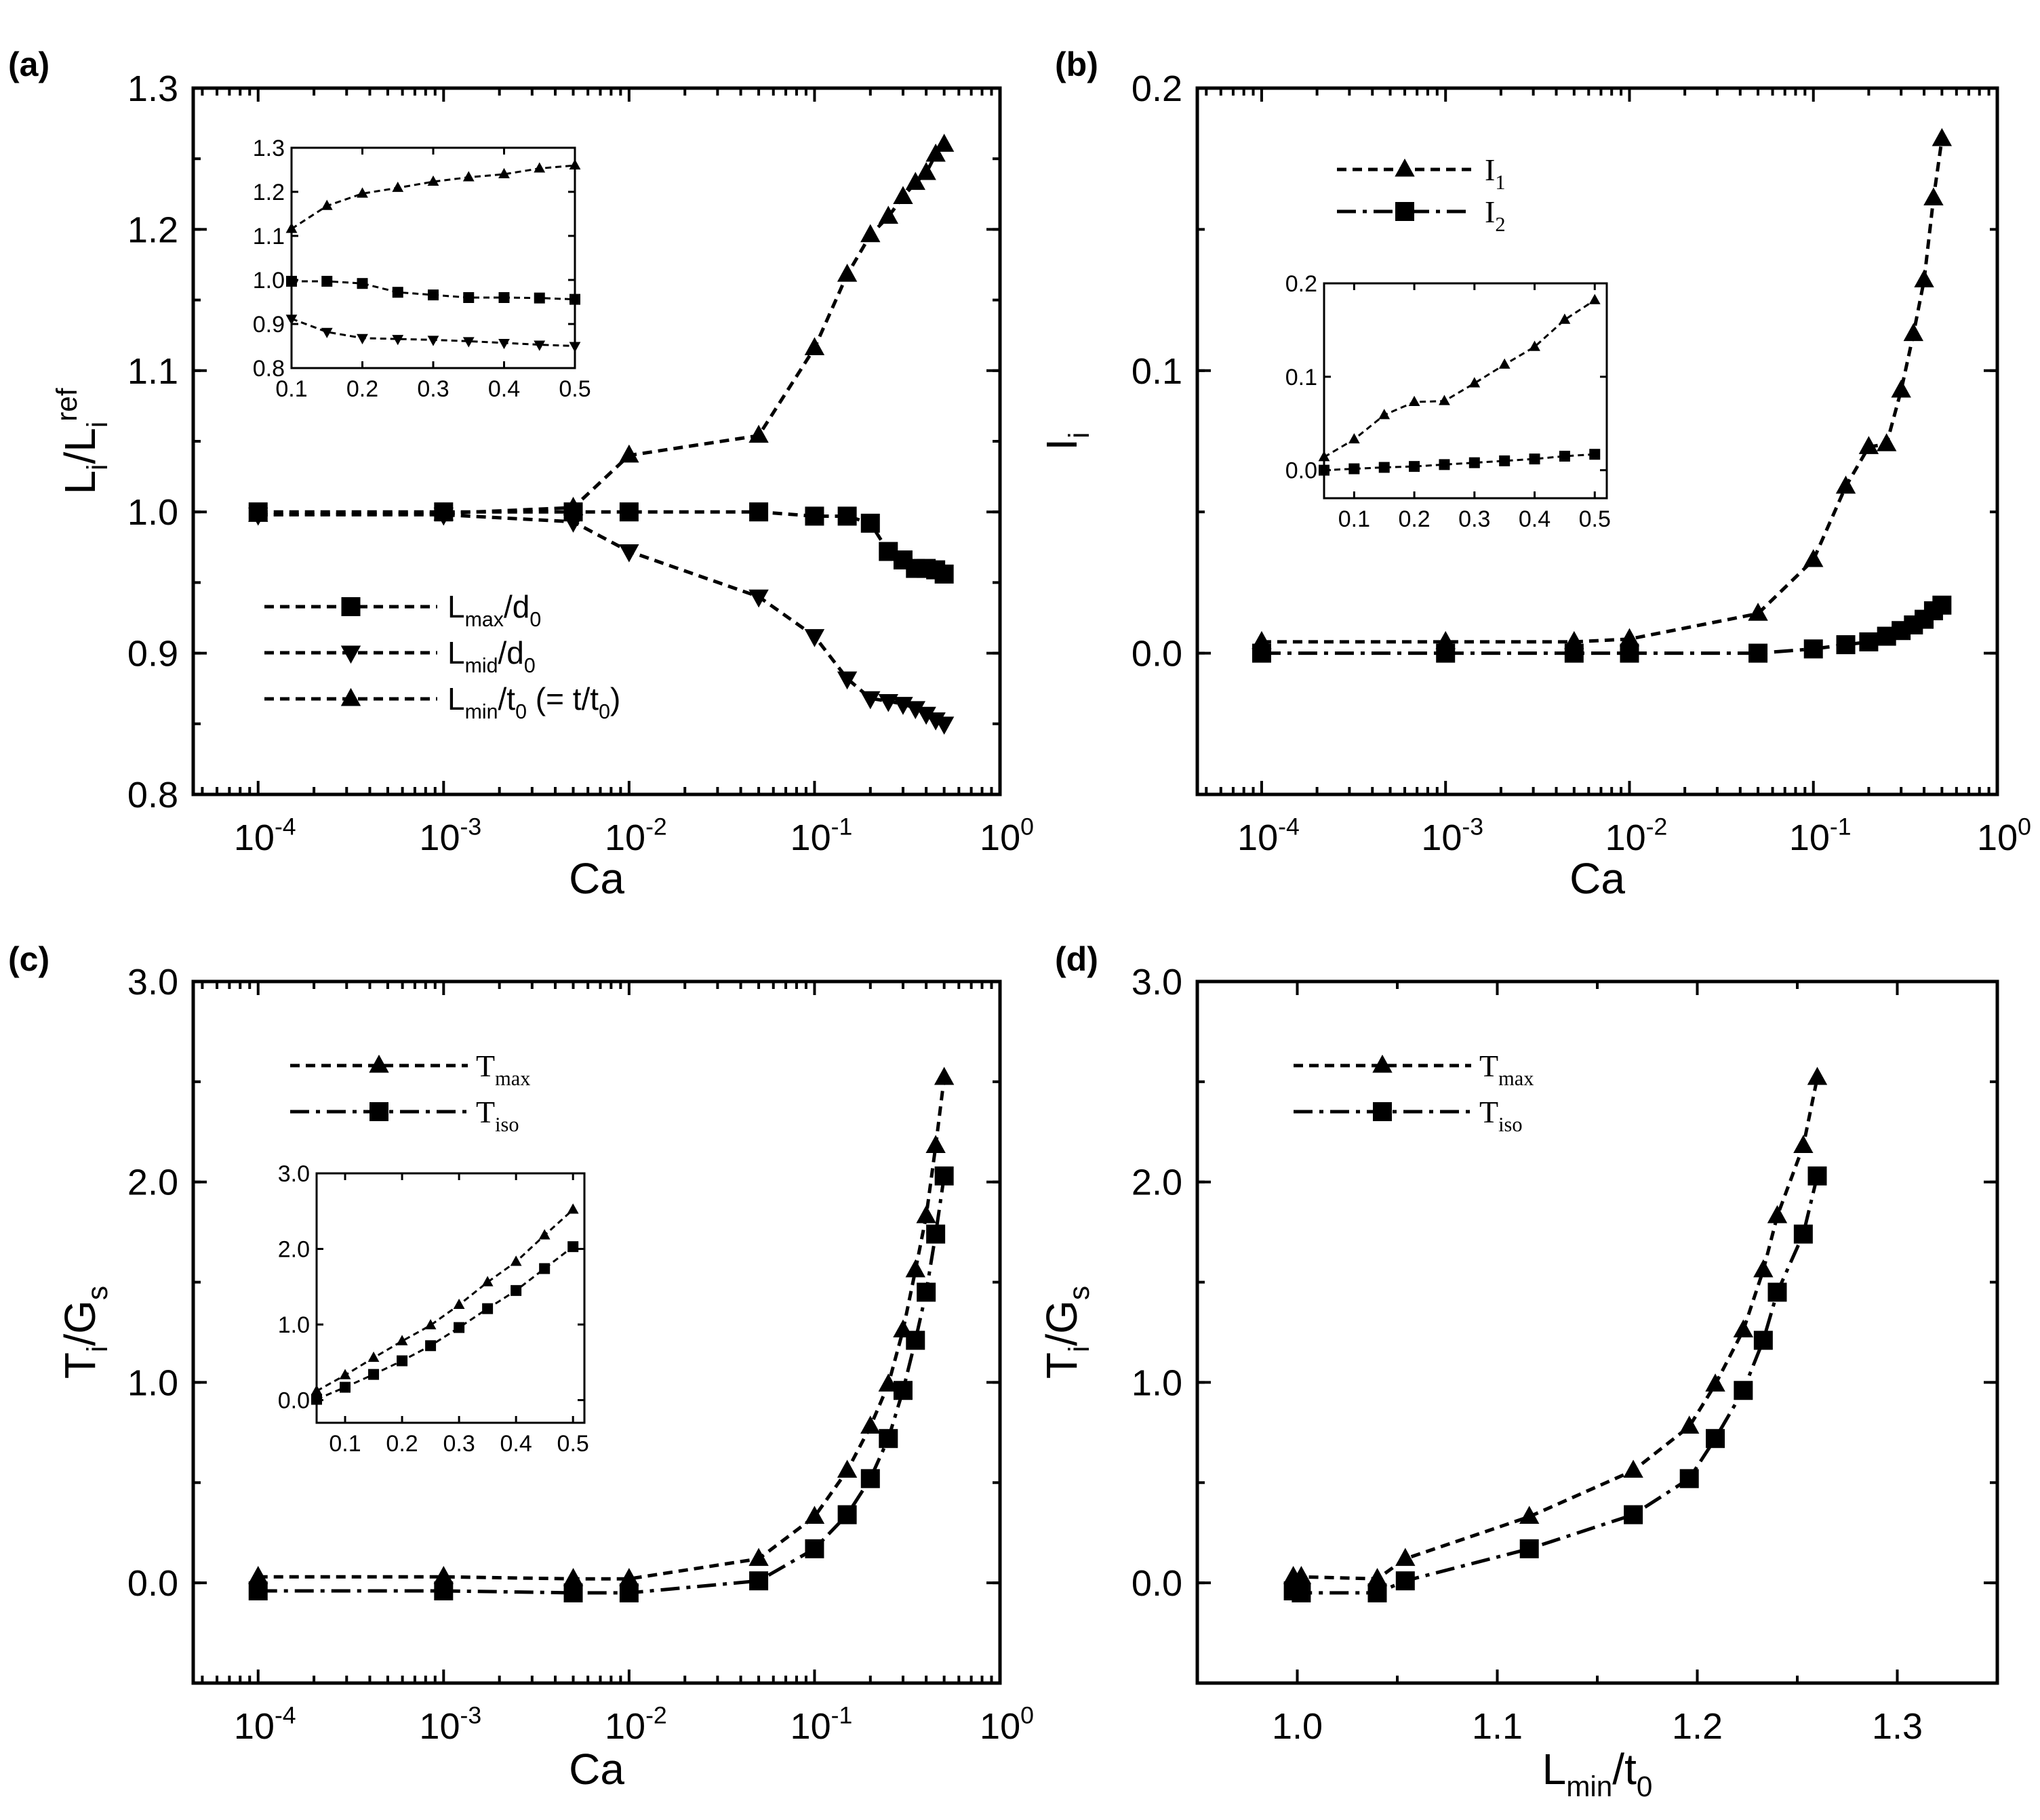 The width and height of the screenshot is (2040, 1820). What do you see at coordinates (1597, 878) in the screenshot?
I see `x-axis-label: Ca` at bounding box center [1597, 878].